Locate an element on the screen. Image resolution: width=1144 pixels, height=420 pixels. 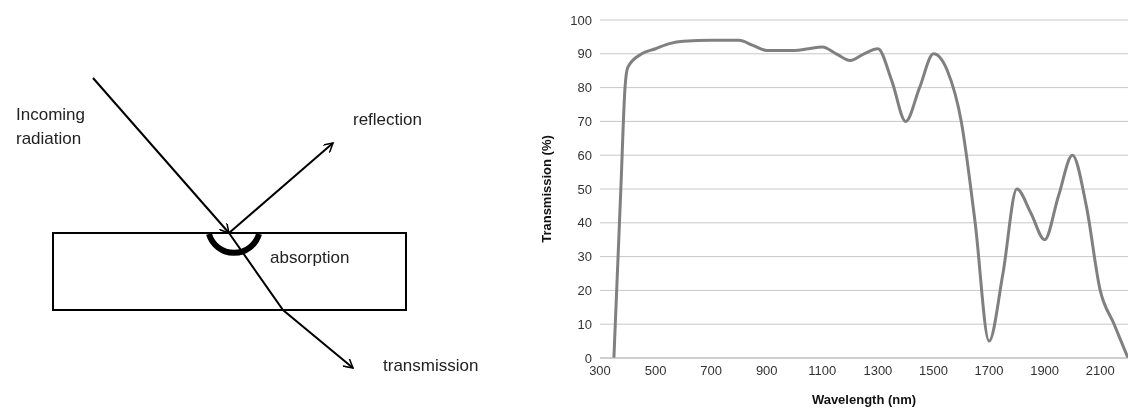
y-tick-label: 40 is located at coordinates (584, 223).